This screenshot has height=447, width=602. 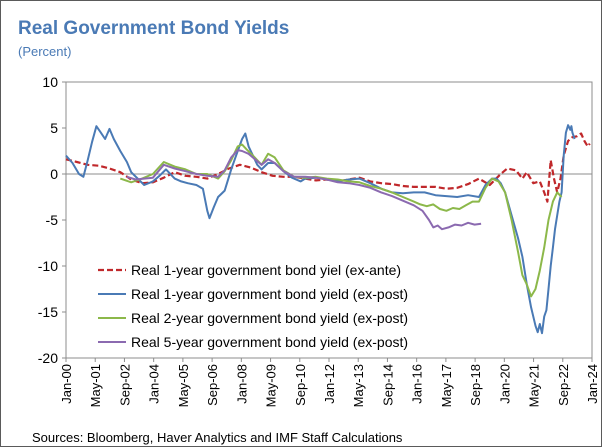 What do you see at coordinates (48, 312) in the screenshot?
I see `y-tick-label: -15` at bounding box center [48, 312].